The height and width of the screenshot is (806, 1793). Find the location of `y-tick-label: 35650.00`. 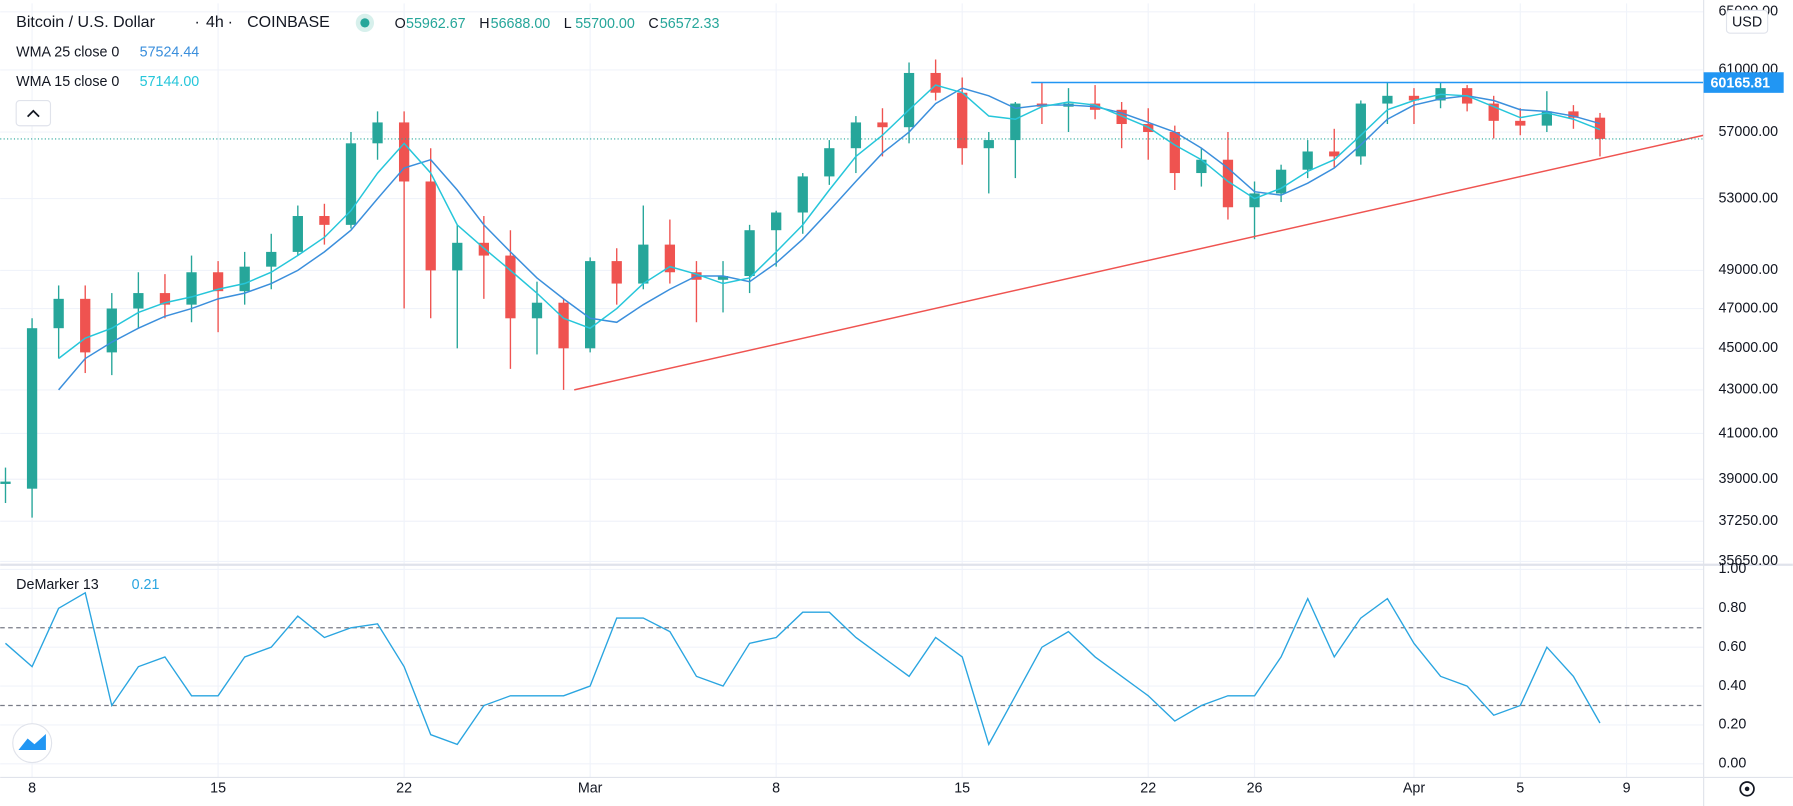

y-tick-label: 35650.00 is located at coordinates (1749, 561).